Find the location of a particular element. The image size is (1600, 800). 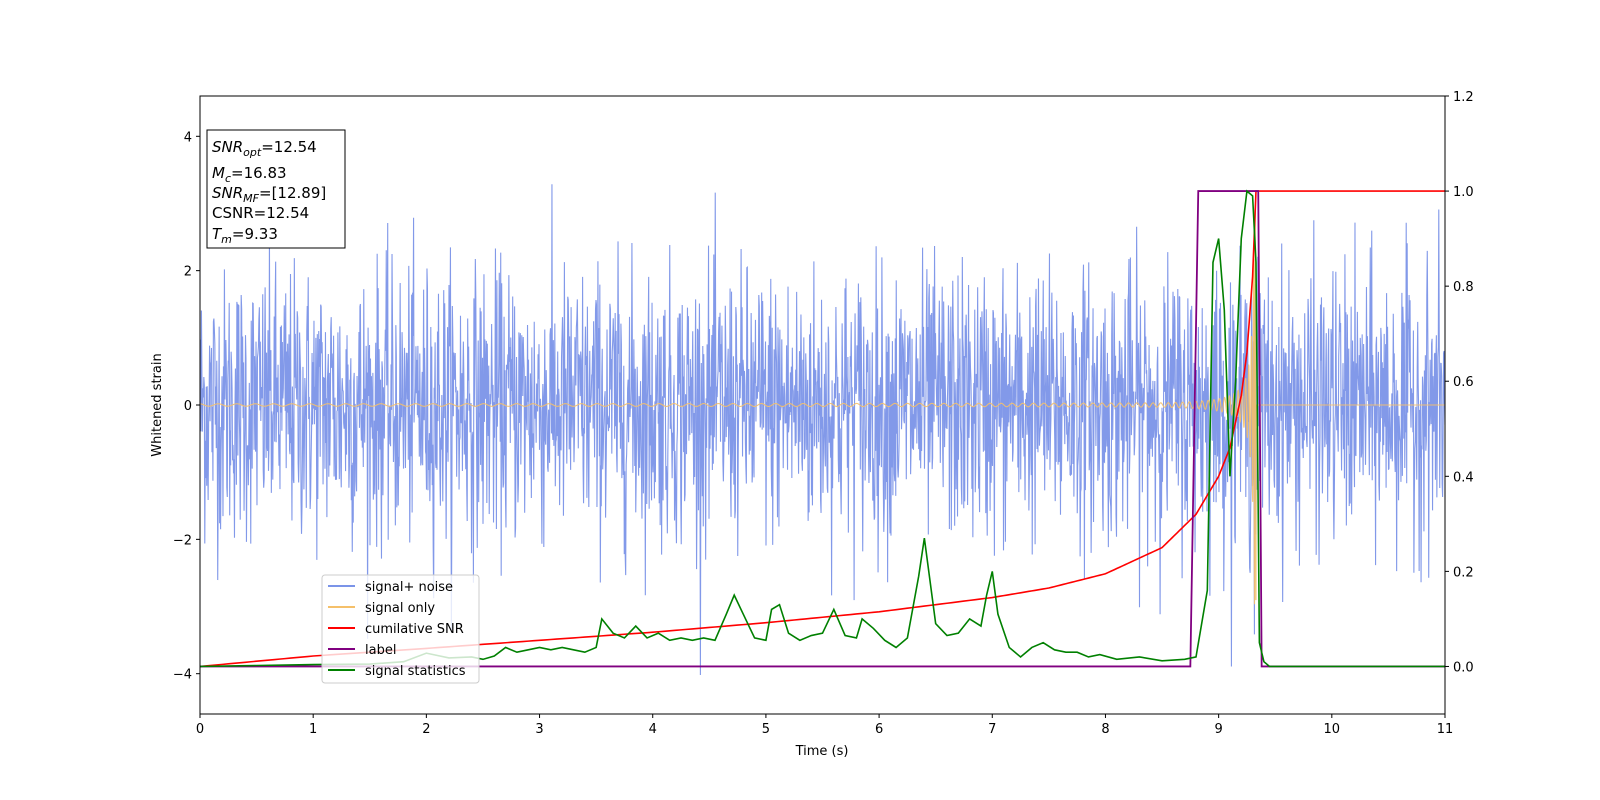

x-tick-label: 3 is located at coordinates (539, 729).